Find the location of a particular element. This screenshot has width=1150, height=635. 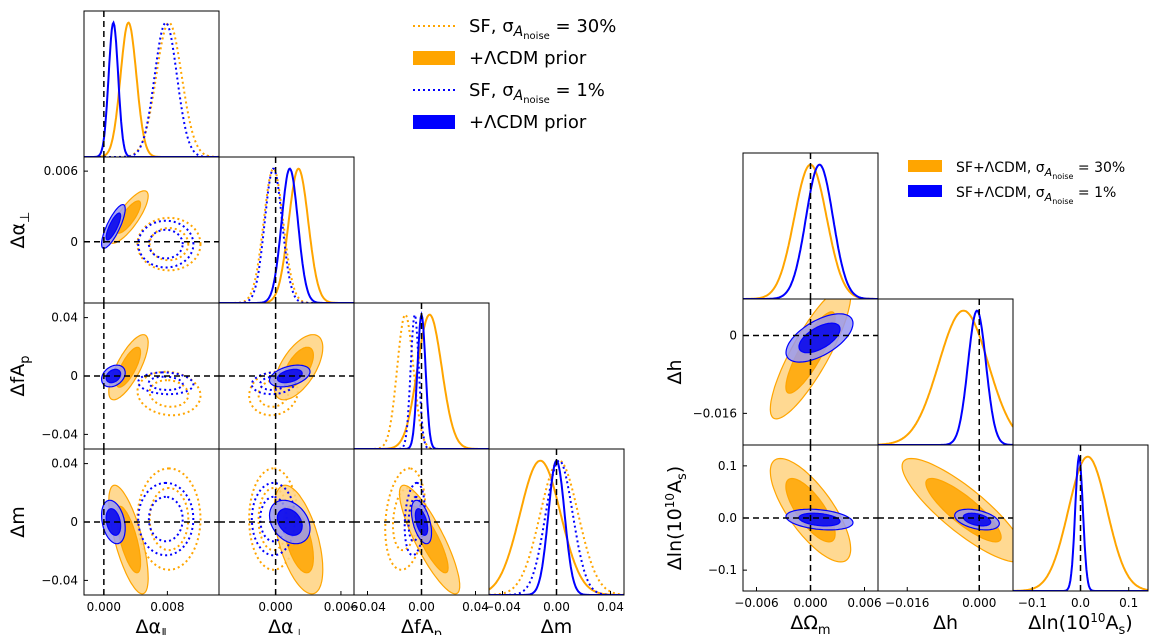

panel-ΔfA_p-vs-ΔfA_p is located at coordinates (421, 376).